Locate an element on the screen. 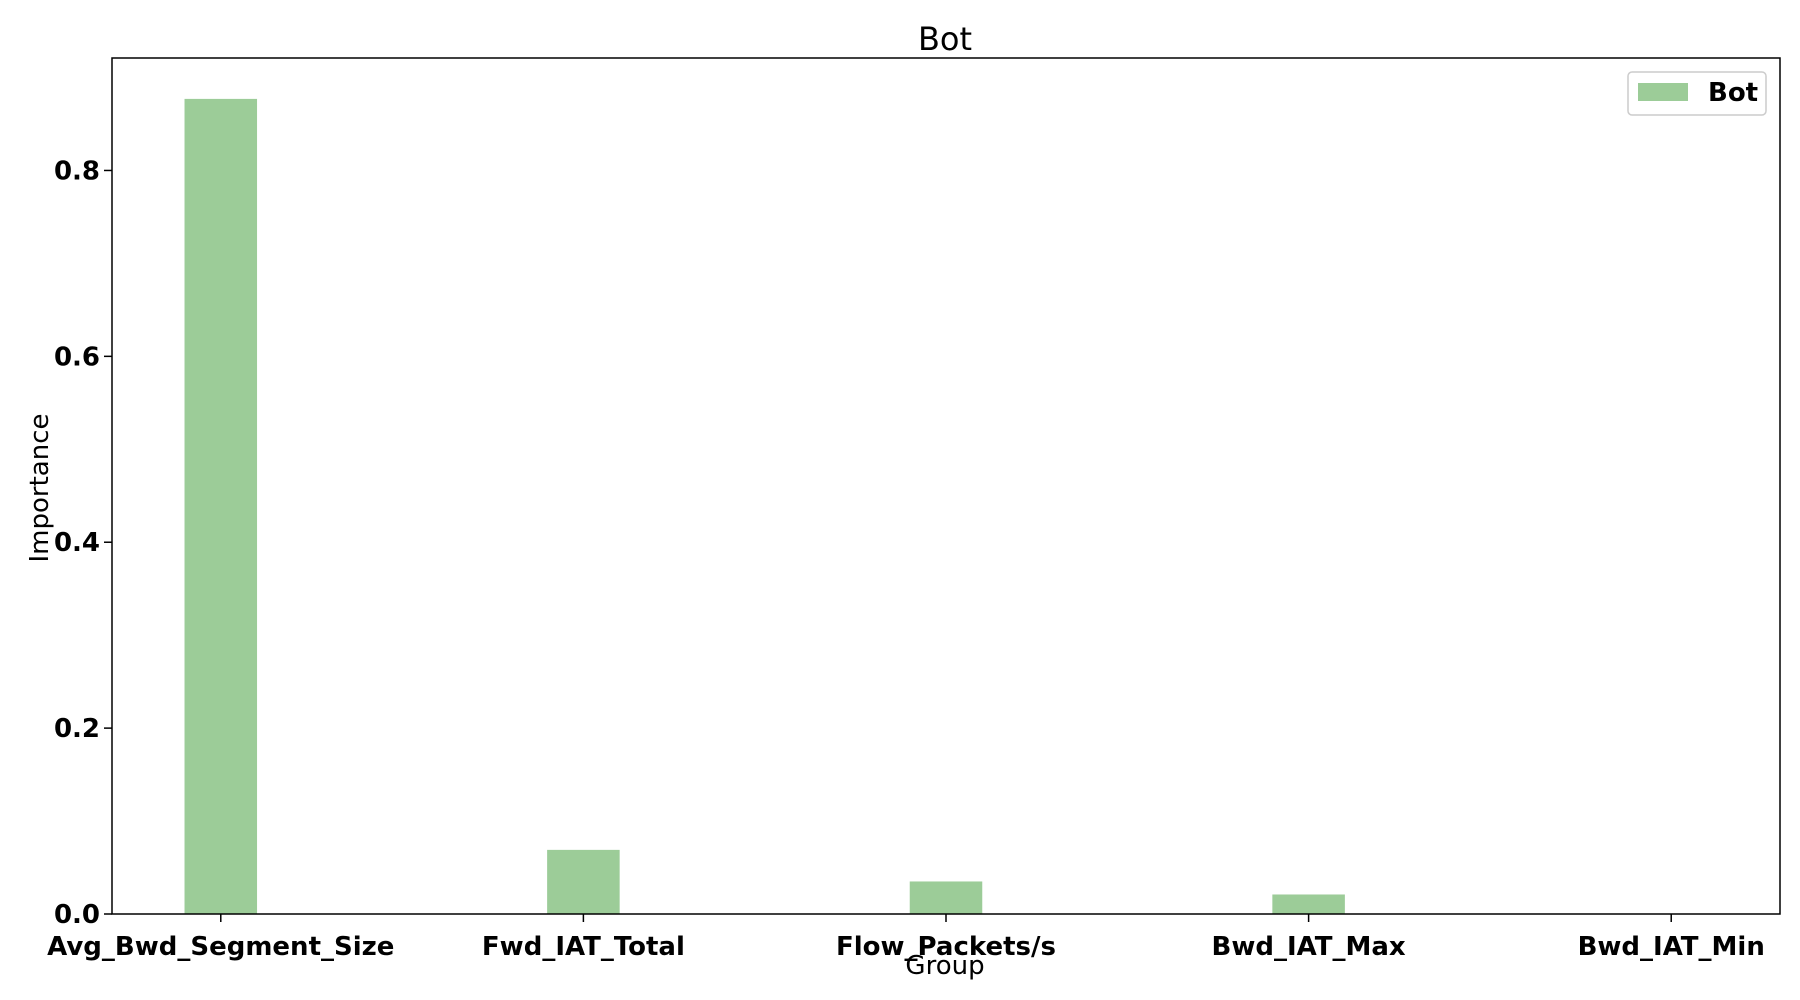 The image size is (1800, 1000). legend: Bot is located at coordinates (1697, 93).